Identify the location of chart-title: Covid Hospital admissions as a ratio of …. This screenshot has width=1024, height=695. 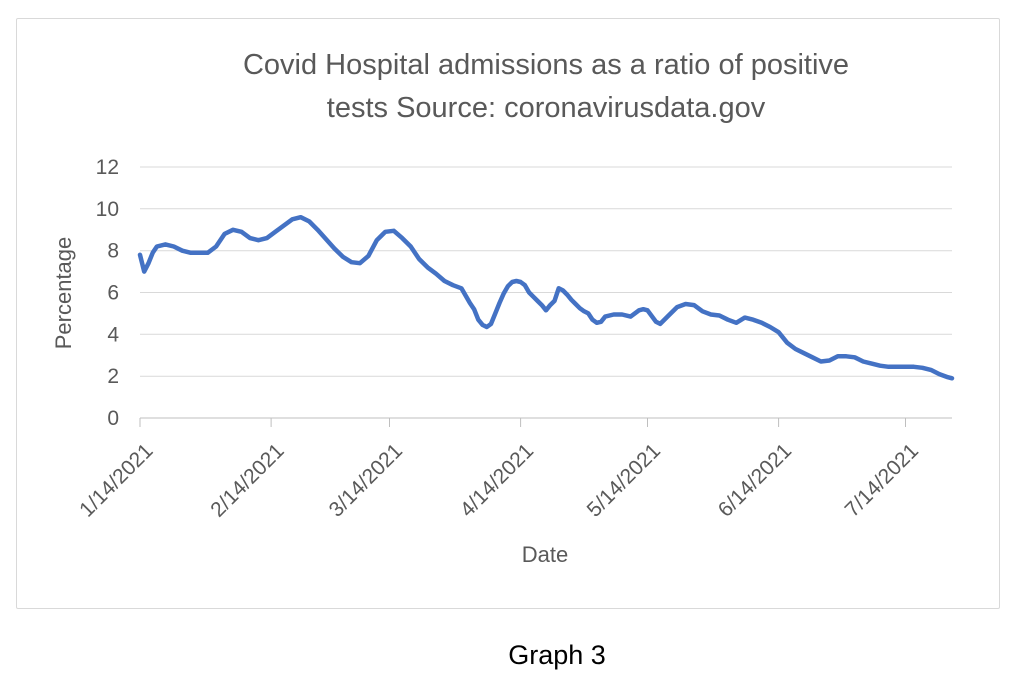
(546, 87).